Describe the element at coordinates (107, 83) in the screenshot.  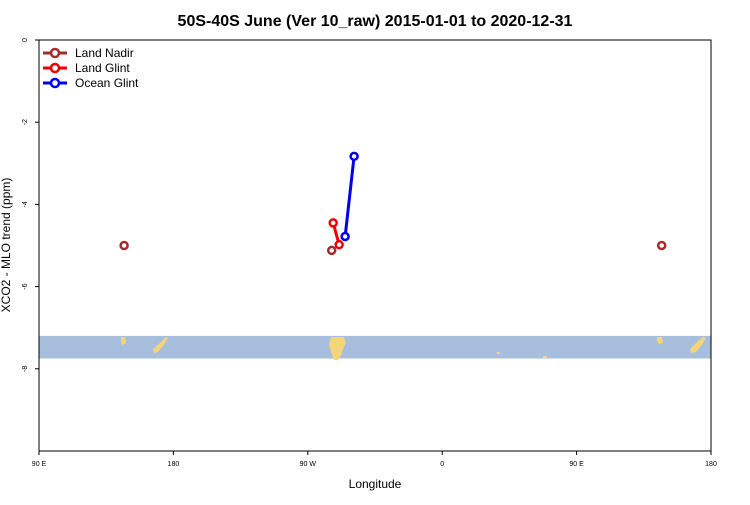
I see `legend-label-ocean-glint: Ocean Glint` at that location.